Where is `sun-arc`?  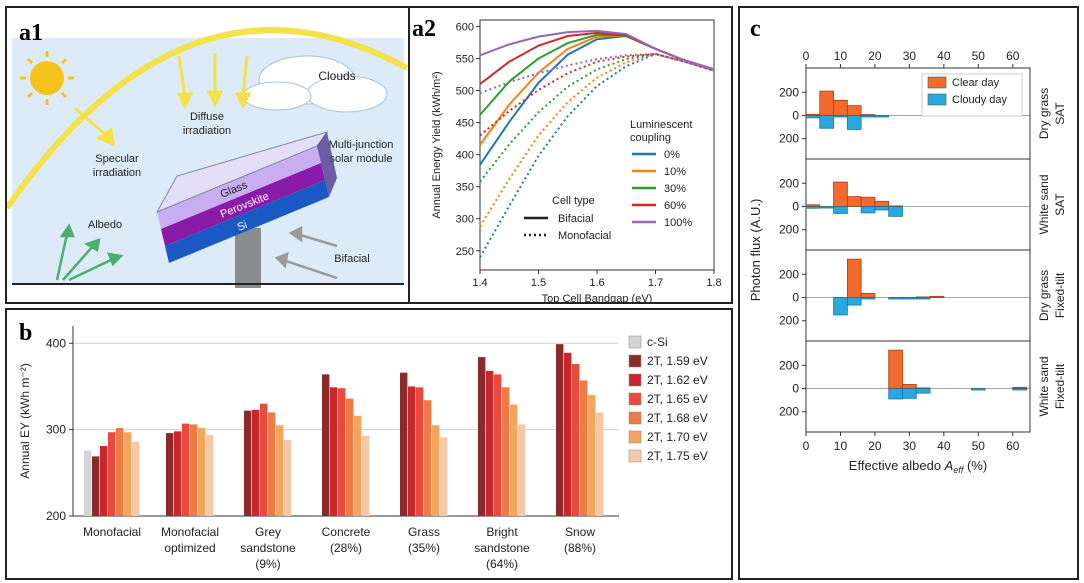
sun-arc is located at coordinates (206, 118).